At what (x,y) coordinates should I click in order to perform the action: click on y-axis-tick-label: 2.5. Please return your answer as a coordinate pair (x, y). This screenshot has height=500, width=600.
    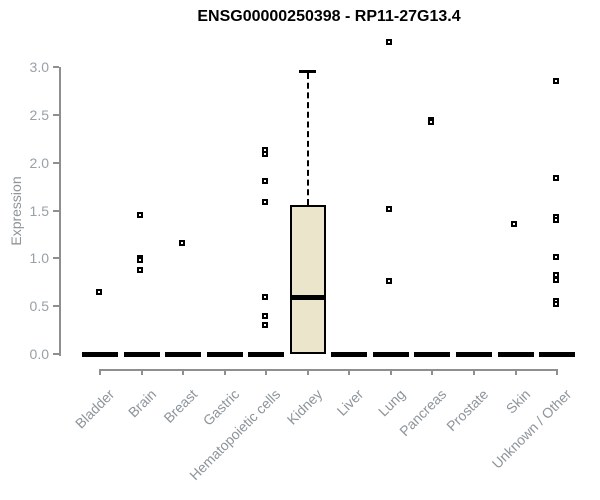
    Looking at the image, I should click on (39, 114).